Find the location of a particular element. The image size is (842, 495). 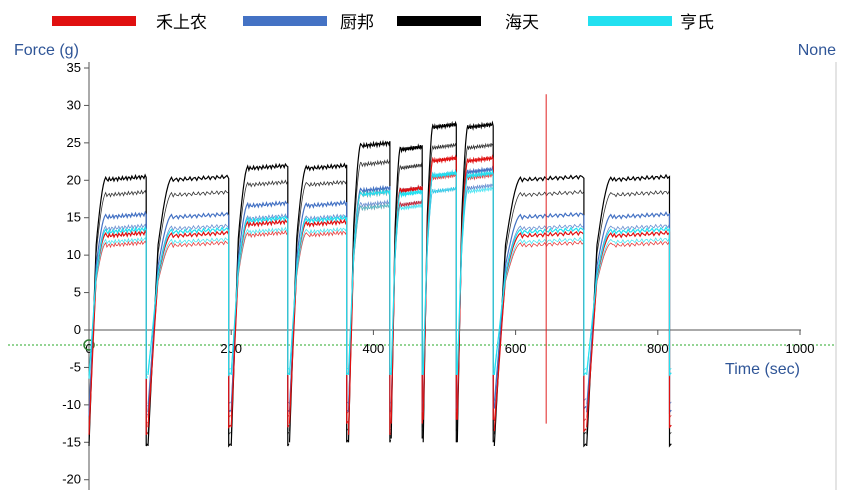

y-tick-label: 15 is located at coordinates (74, 217).